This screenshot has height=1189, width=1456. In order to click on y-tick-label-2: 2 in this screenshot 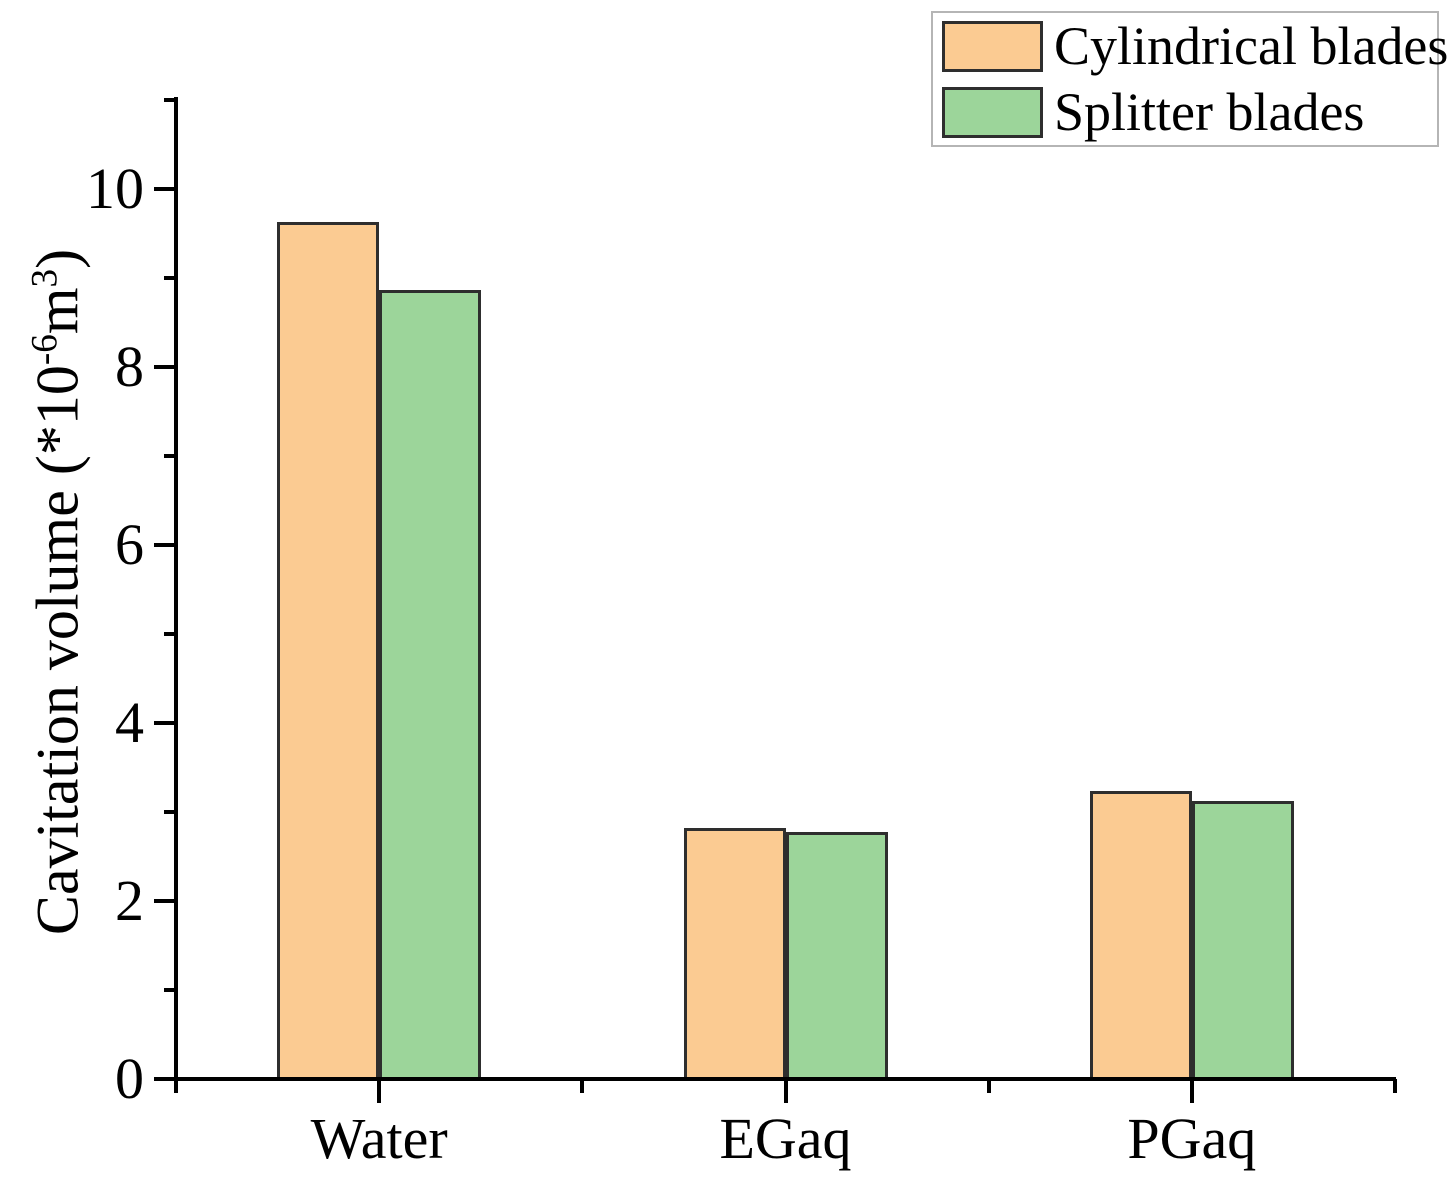, I will do `click(129, 900)`.